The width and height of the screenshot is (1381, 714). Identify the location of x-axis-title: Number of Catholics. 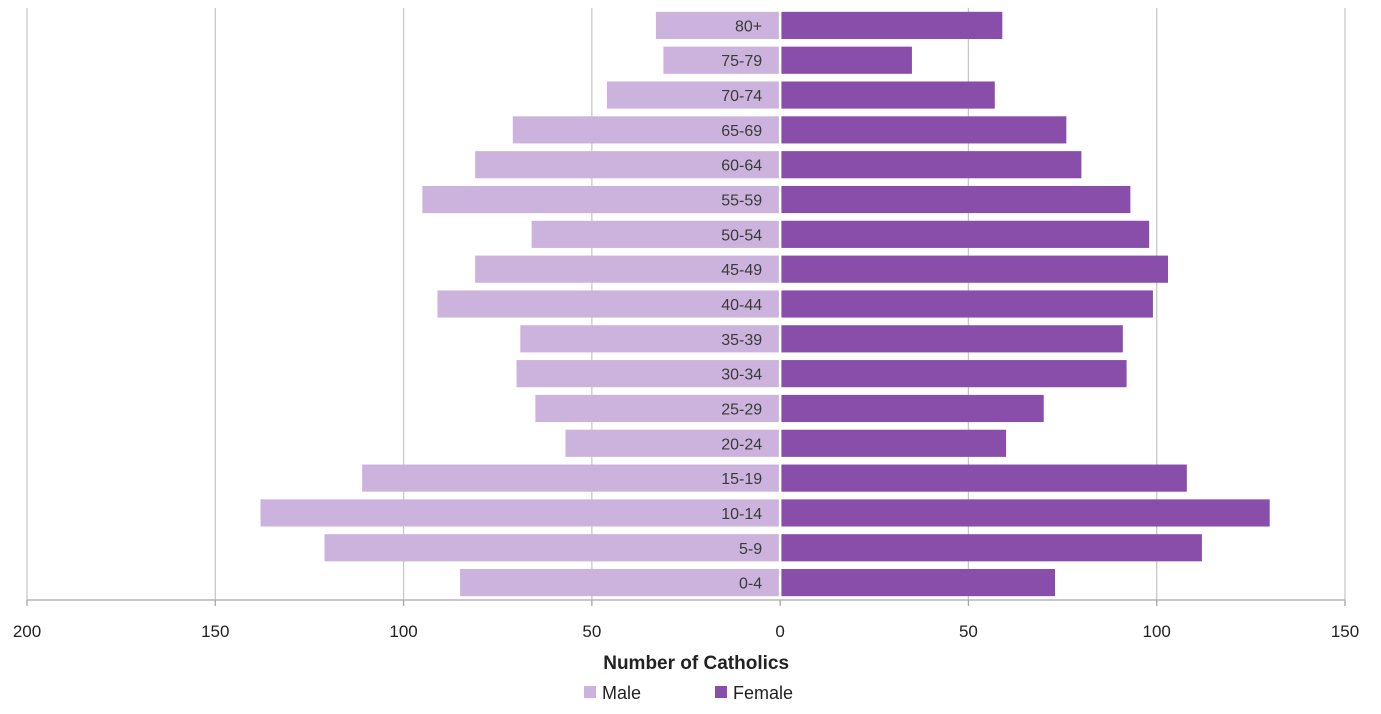
(696, 663).